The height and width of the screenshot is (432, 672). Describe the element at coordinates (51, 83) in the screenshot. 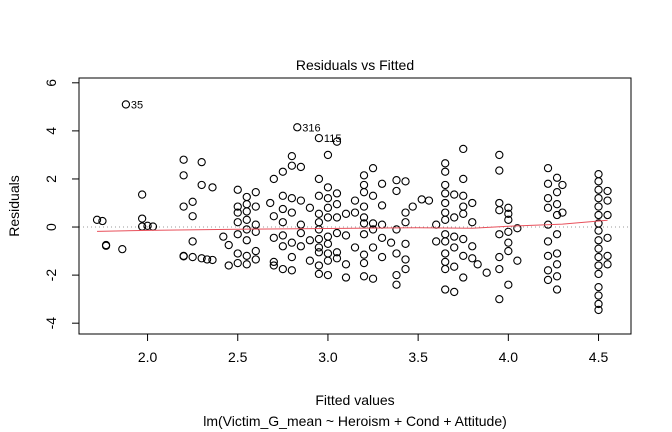

I see `y-tick-label: 6` at that location.